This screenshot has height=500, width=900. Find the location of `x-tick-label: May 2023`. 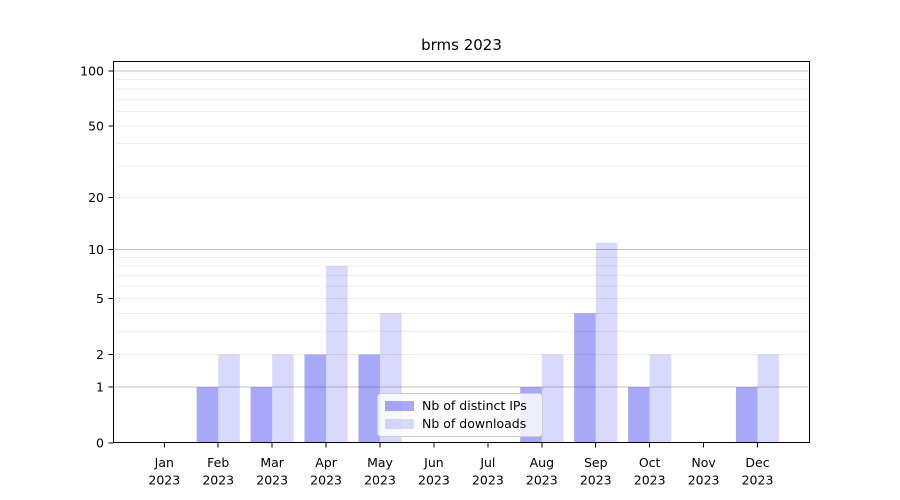

x-tick-label: May 2023 is located at coordinates (380, 471).